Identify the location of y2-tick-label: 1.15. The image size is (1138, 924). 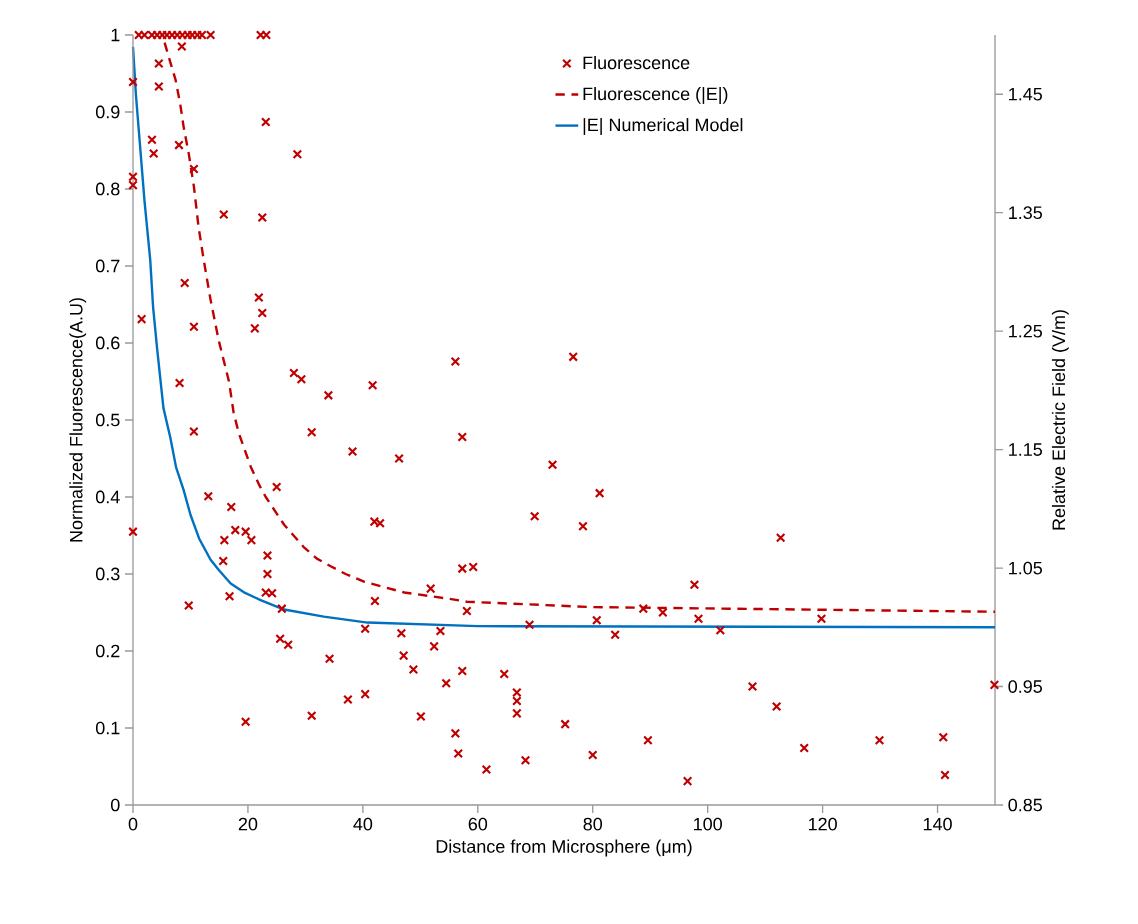
(1026, 449).